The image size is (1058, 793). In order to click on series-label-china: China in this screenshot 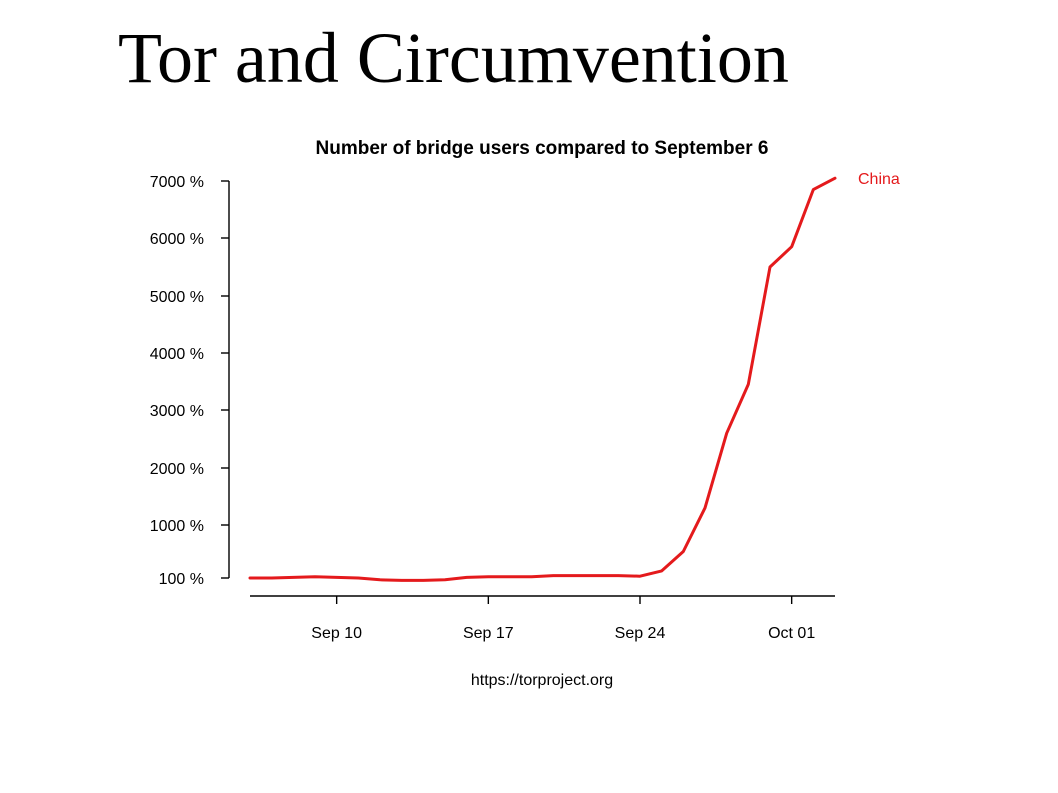, I will do `click(879, 179)`.